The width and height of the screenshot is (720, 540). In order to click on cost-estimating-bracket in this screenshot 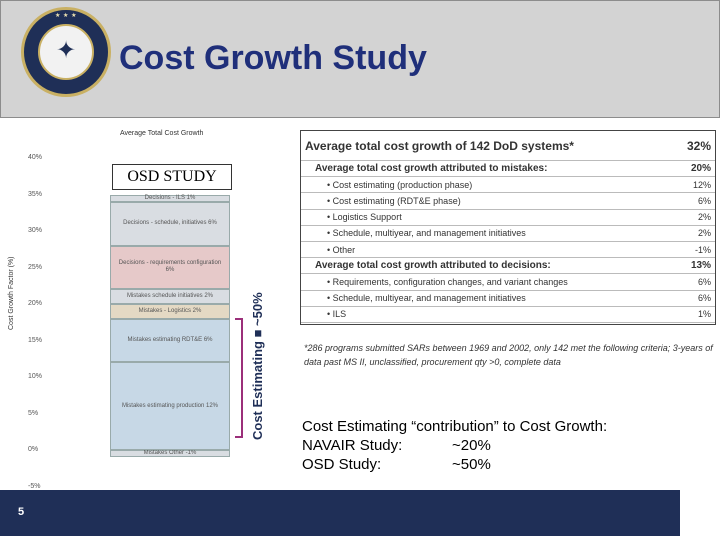, I will do `click(239, 378)`.